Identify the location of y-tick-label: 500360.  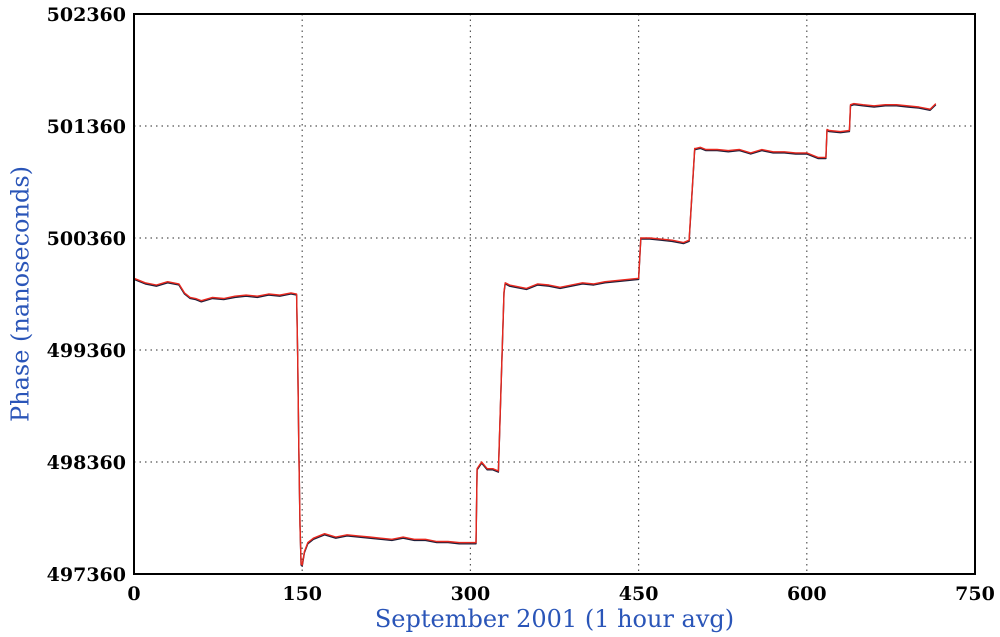
(86, 239).